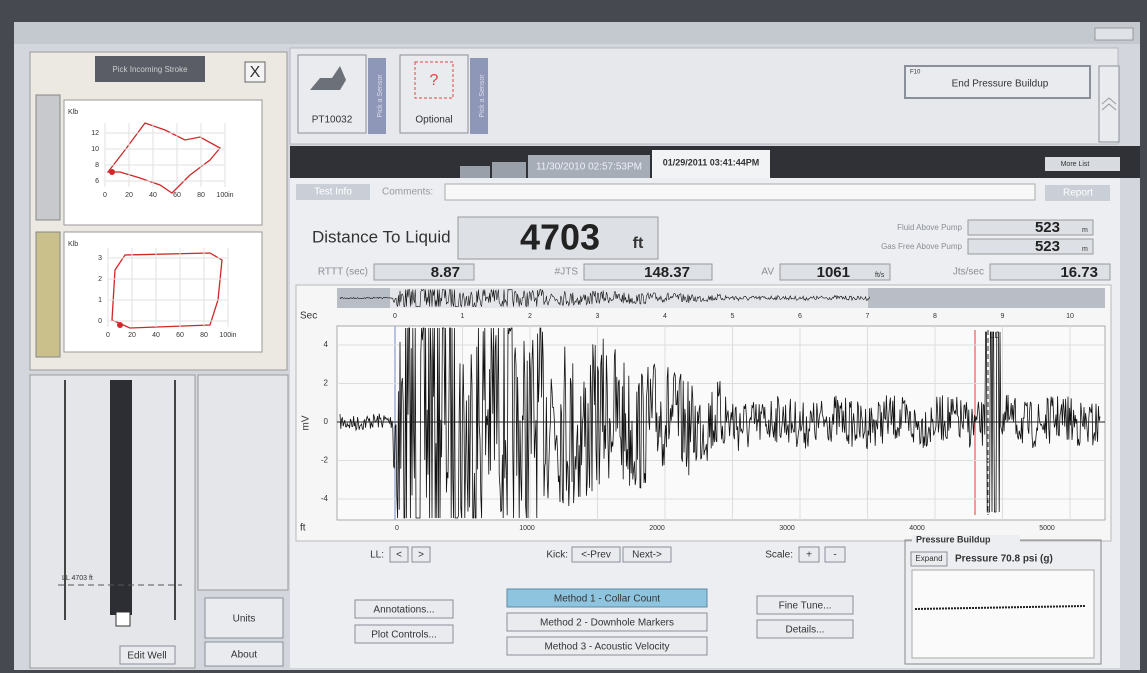 The width and height of the screenshot is (1147, 673). Describe the element at coordinates (1079, 272) in the screenshot. I see `jps-value: 16.73` at that location.